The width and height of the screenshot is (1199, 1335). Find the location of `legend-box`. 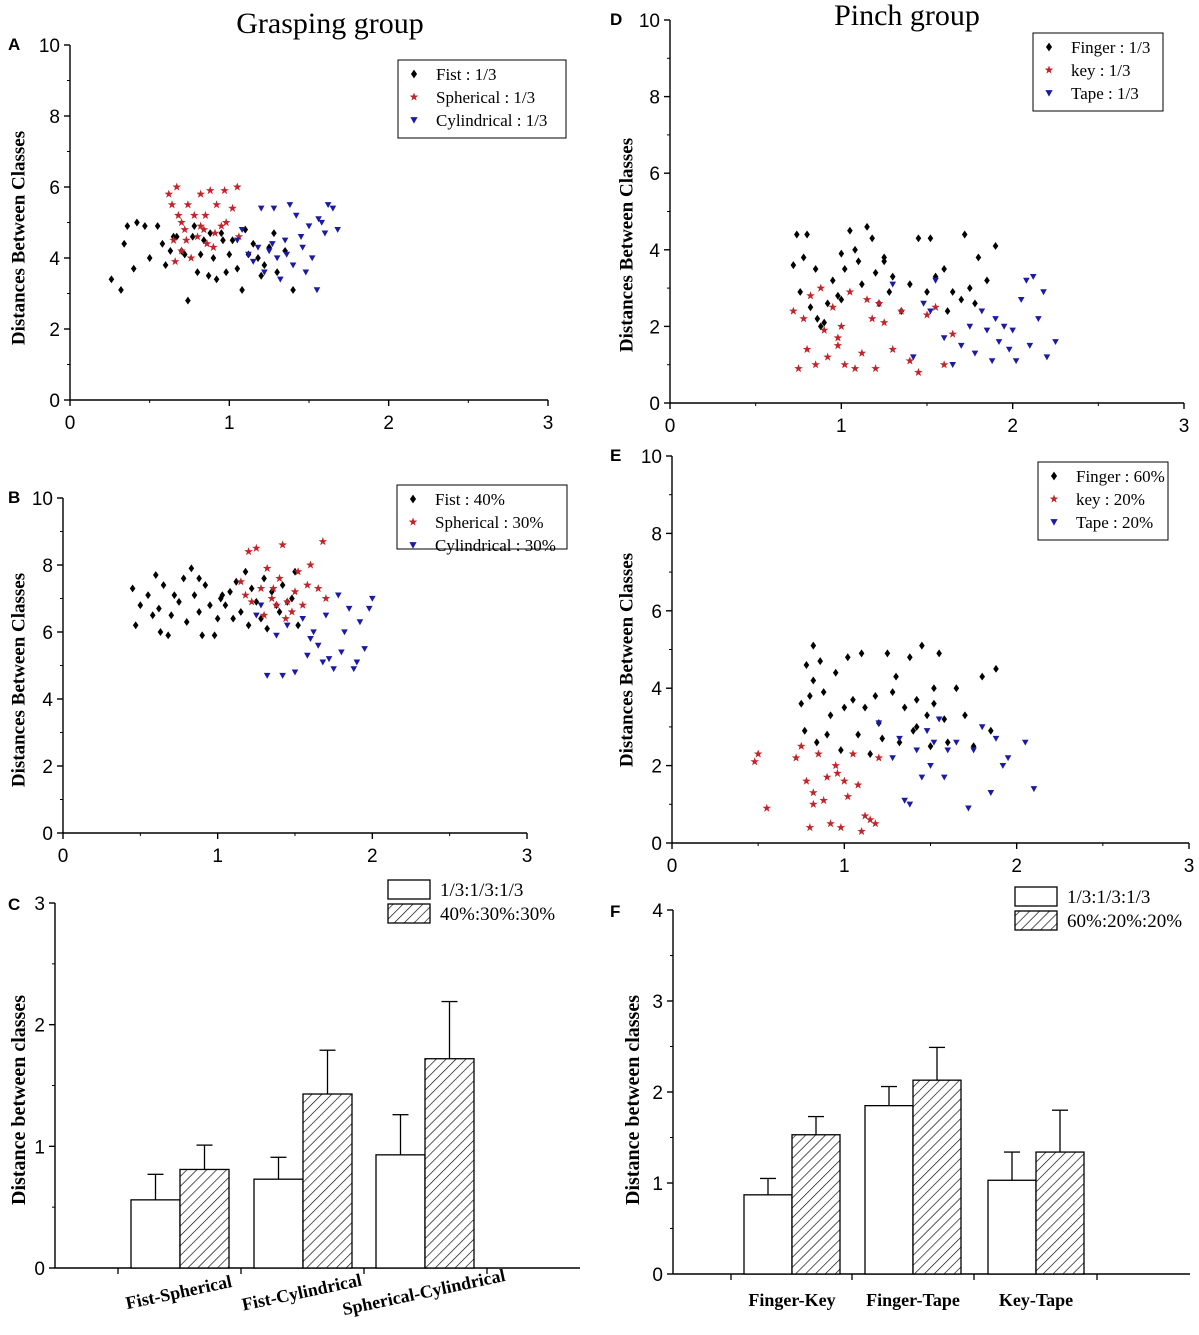

legend-box is located at coordinates (1103, 501).